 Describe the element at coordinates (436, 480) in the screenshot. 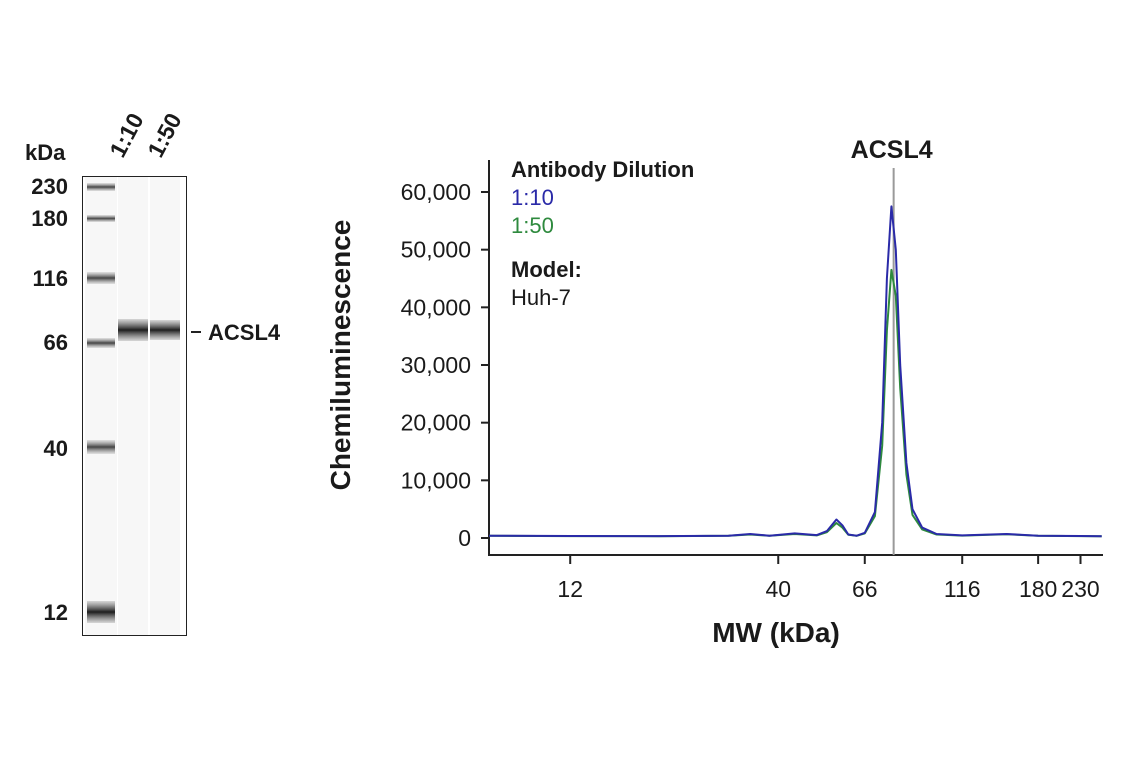

I see `y-tick-label-1: 10,000` at that location.